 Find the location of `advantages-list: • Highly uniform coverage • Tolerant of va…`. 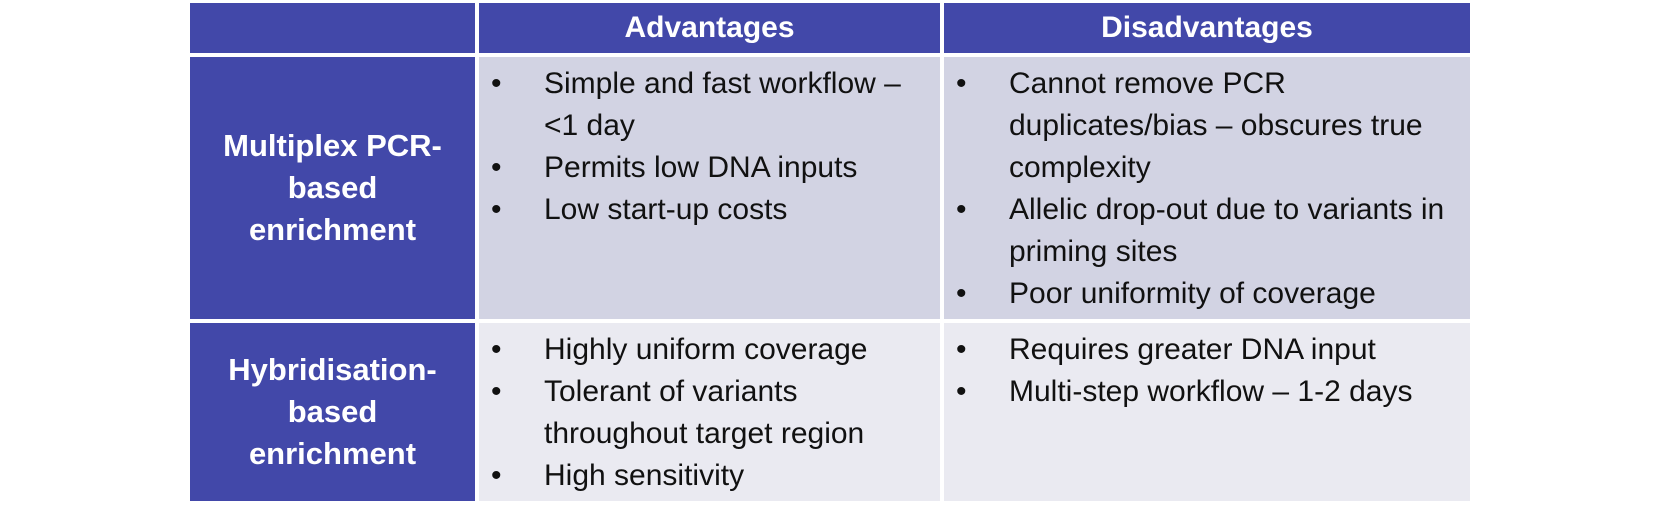

advantages-list: • Highly uniform coverage • Tolerant of va… is located at coordinates (709, 410).